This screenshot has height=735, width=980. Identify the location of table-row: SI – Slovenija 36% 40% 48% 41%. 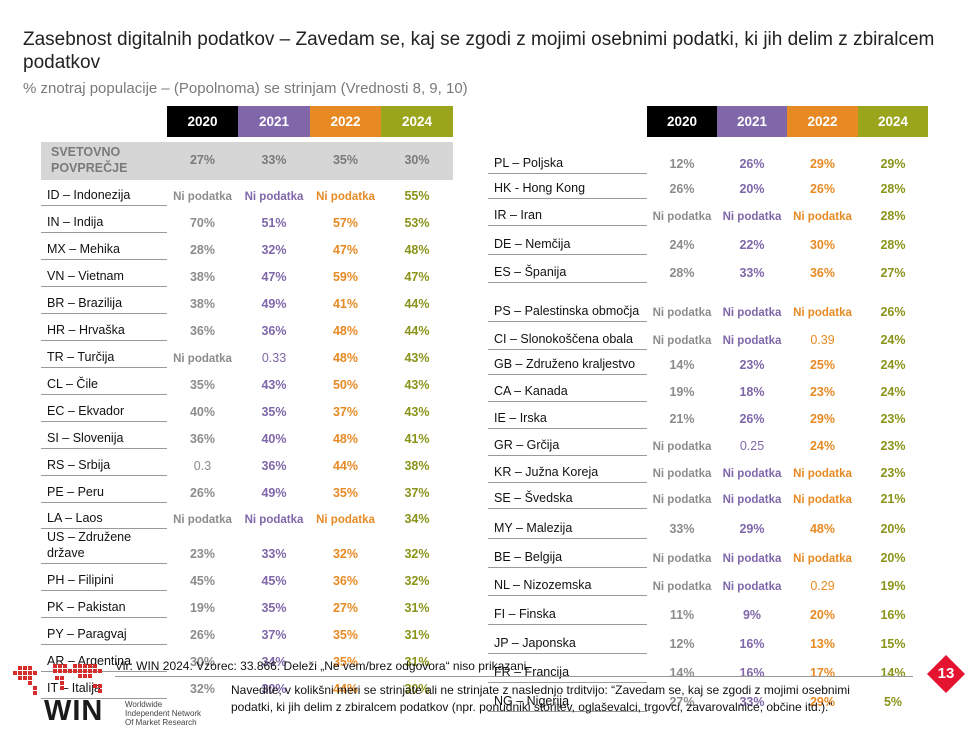
(247, 435).